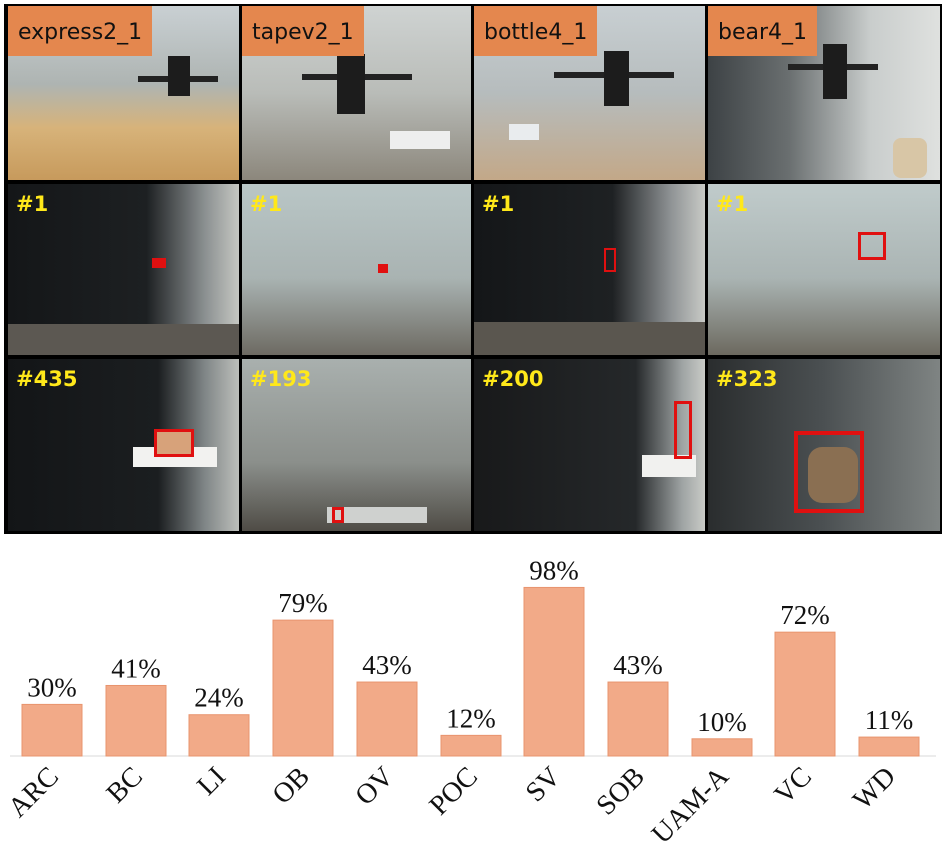 This screenshot has height=864, width=946. I want to click on bar-sv, so click(554, 671).